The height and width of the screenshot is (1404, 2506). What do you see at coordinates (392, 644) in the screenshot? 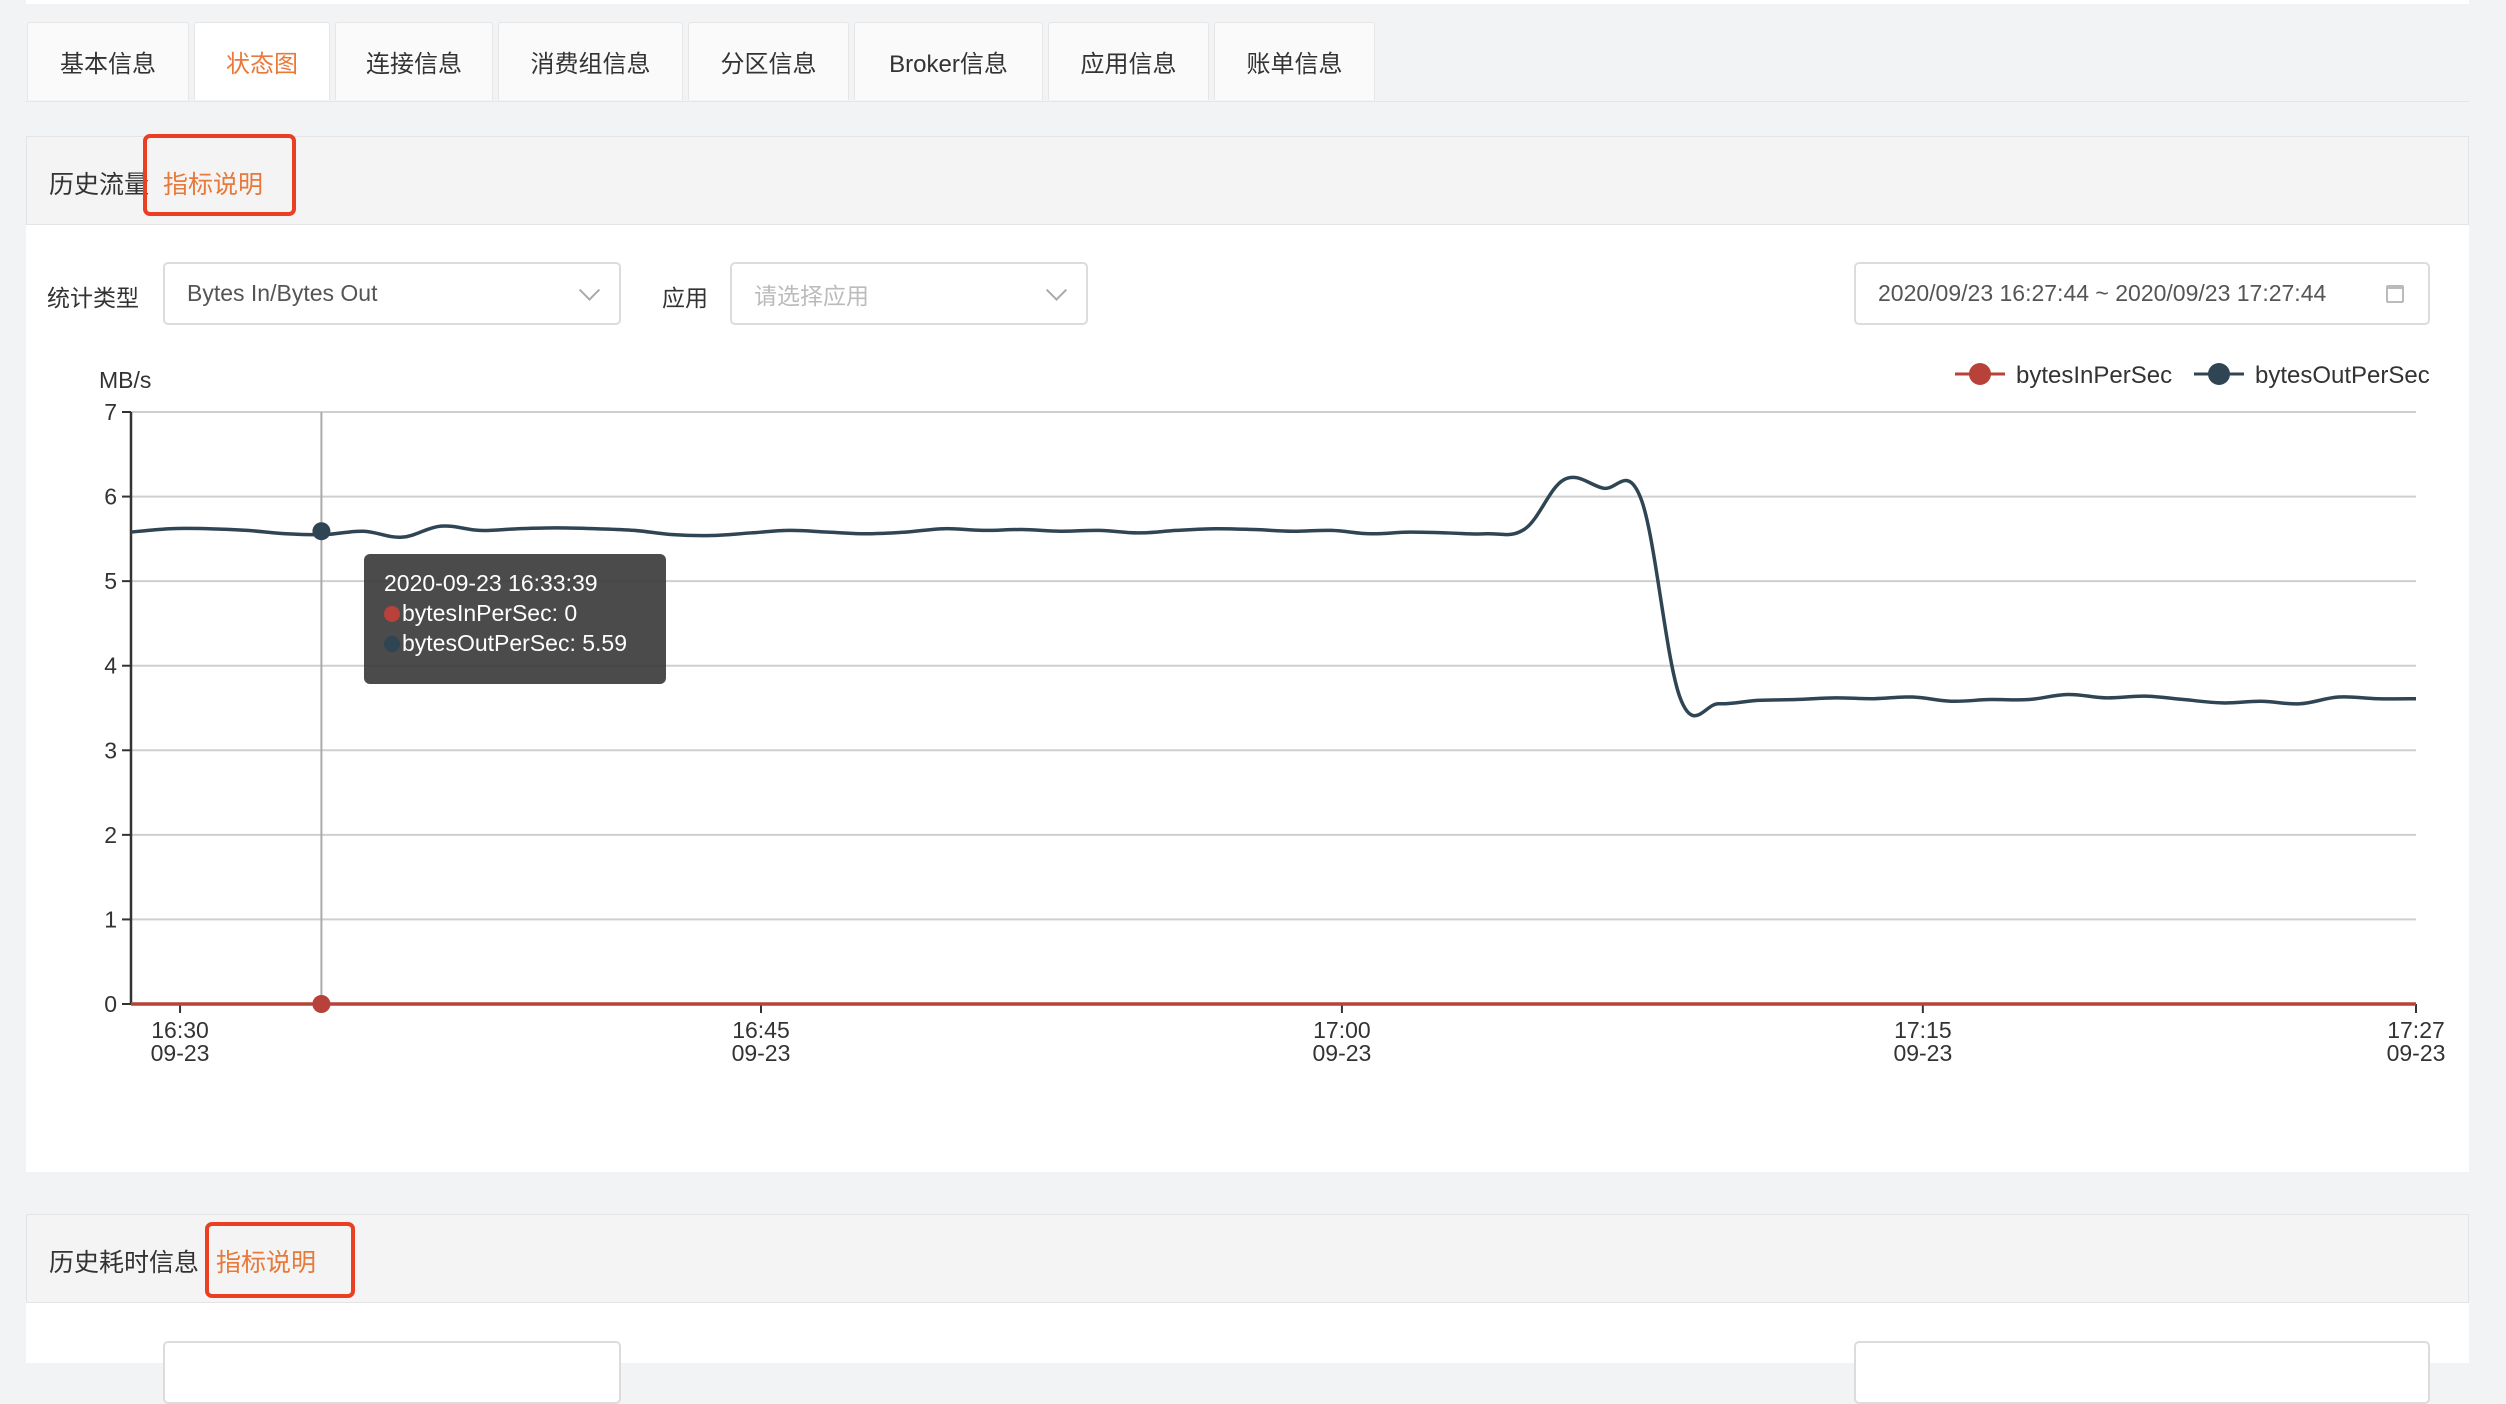
I see `bytes-out-dot-icon` at bounding box center [392, 644].